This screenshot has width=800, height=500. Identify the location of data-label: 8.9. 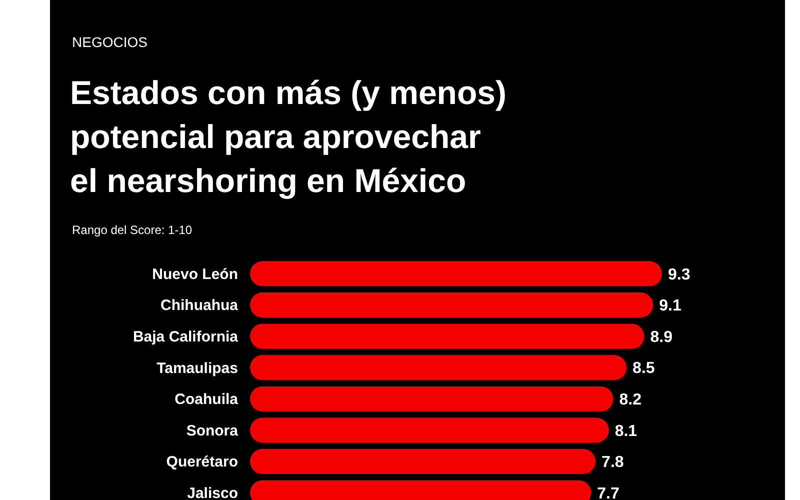
(661, 337).